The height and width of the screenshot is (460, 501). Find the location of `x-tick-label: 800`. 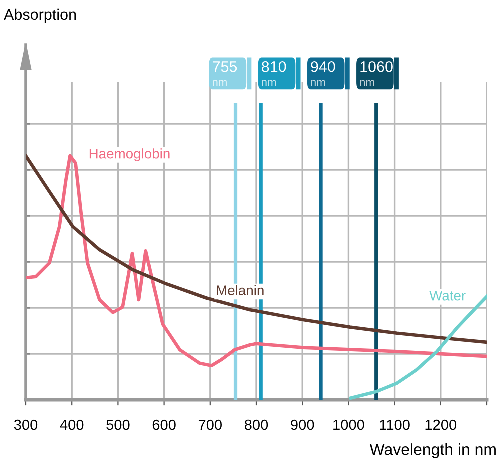

x-tick-label: 800 is located at coordinates (256, 425).